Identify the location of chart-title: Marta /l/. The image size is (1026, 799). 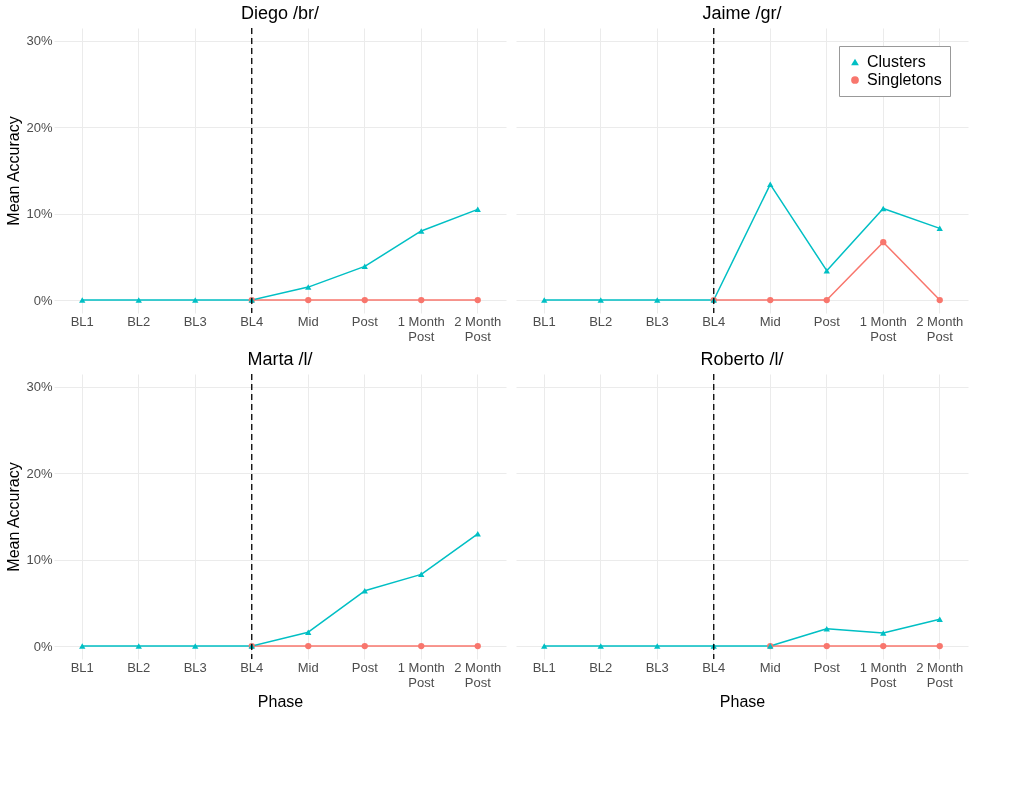
(280, 359).